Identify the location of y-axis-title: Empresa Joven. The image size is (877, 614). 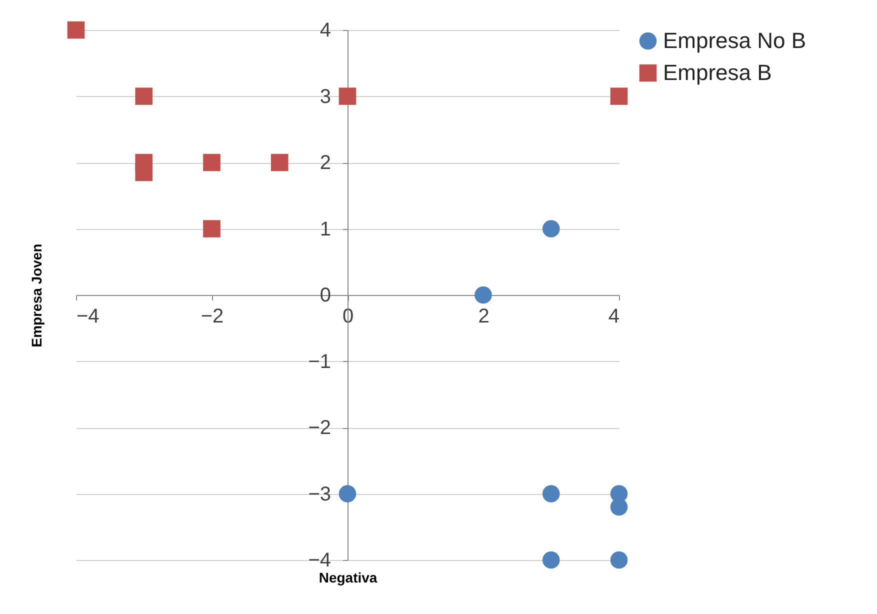
(36, 296).